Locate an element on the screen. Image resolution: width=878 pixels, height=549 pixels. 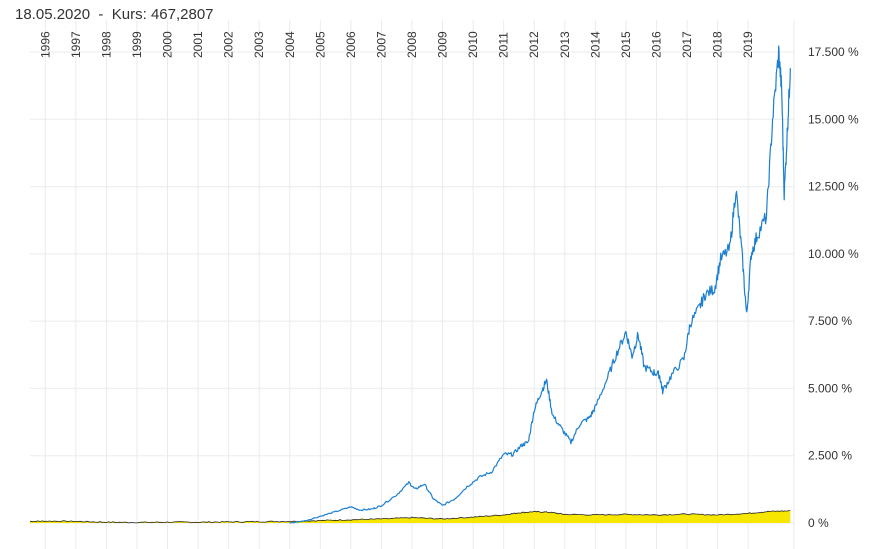
y-tick-label: 7.500 % is located at coordinates (830, 321).